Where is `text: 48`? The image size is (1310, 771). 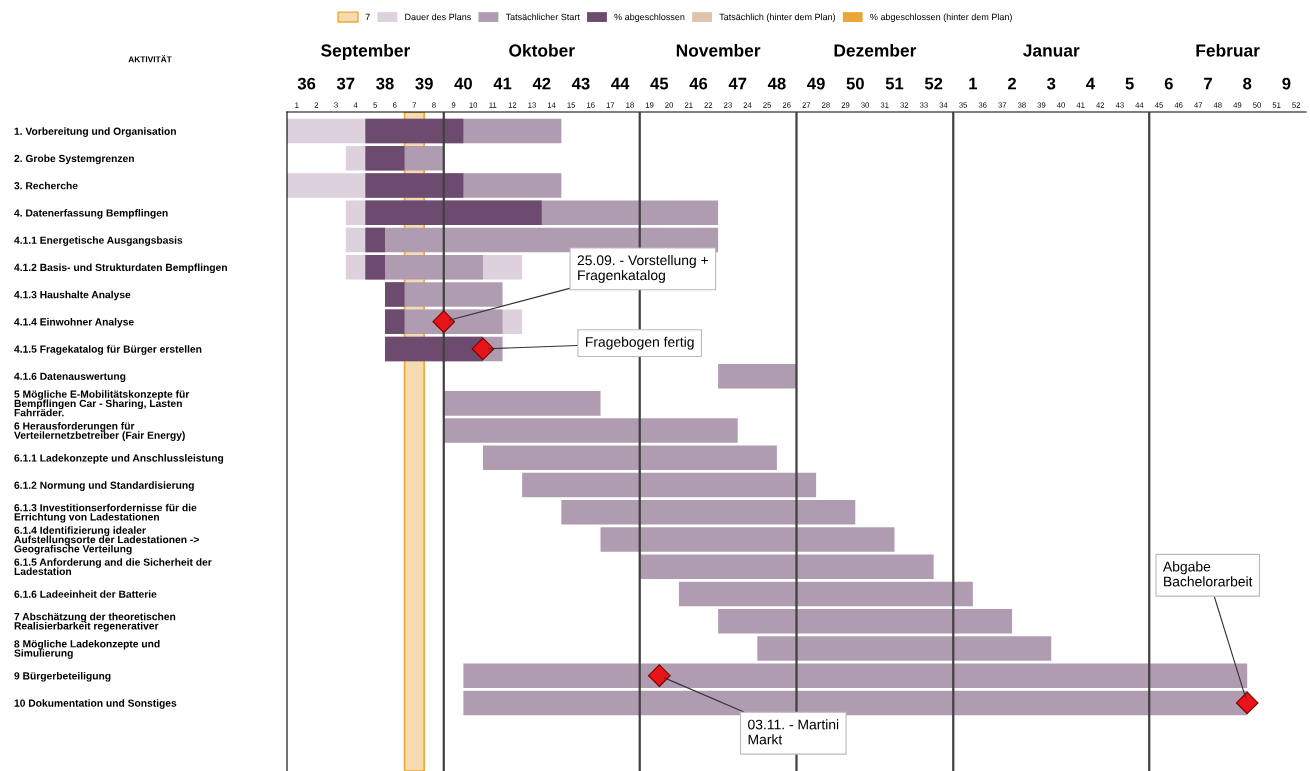 text: 48 is located at coordinates (776, 83).